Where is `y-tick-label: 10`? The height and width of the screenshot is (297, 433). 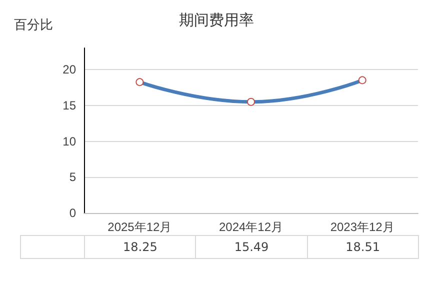 y-tick-label: 10 is located at coordinates (69, 141).